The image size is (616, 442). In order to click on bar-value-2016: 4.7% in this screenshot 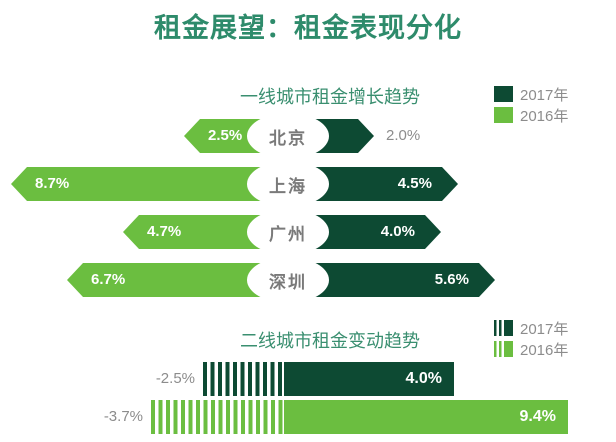, I will do `click(164, 231)`.